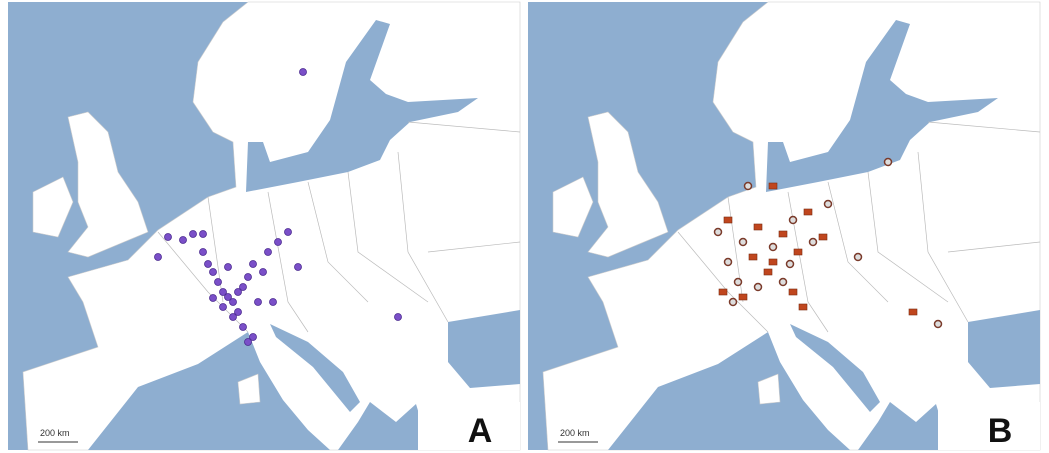 The image size is (1049, 453). What do you see at coordinates (1000, 431) in the screenshot?
I see `panel-label: B` at bounding box center [1000, 431].